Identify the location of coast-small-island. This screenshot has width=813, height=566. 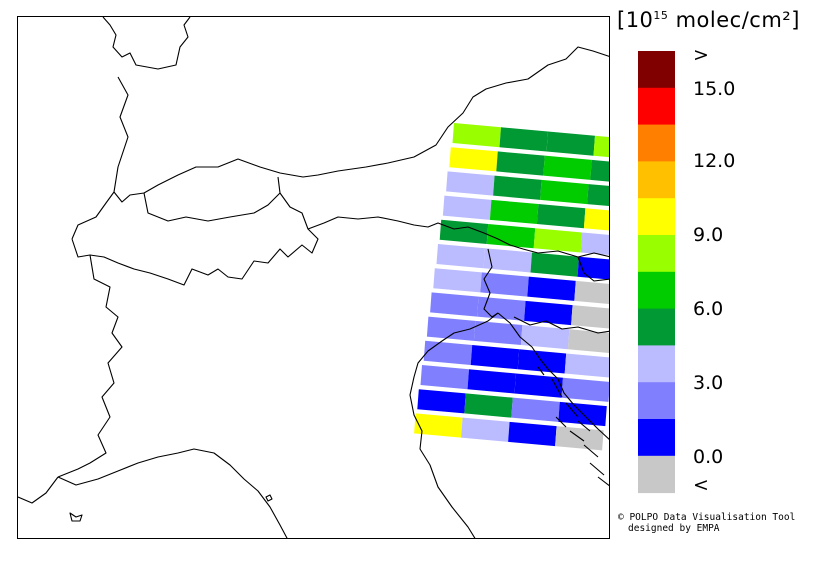
(76, 517).